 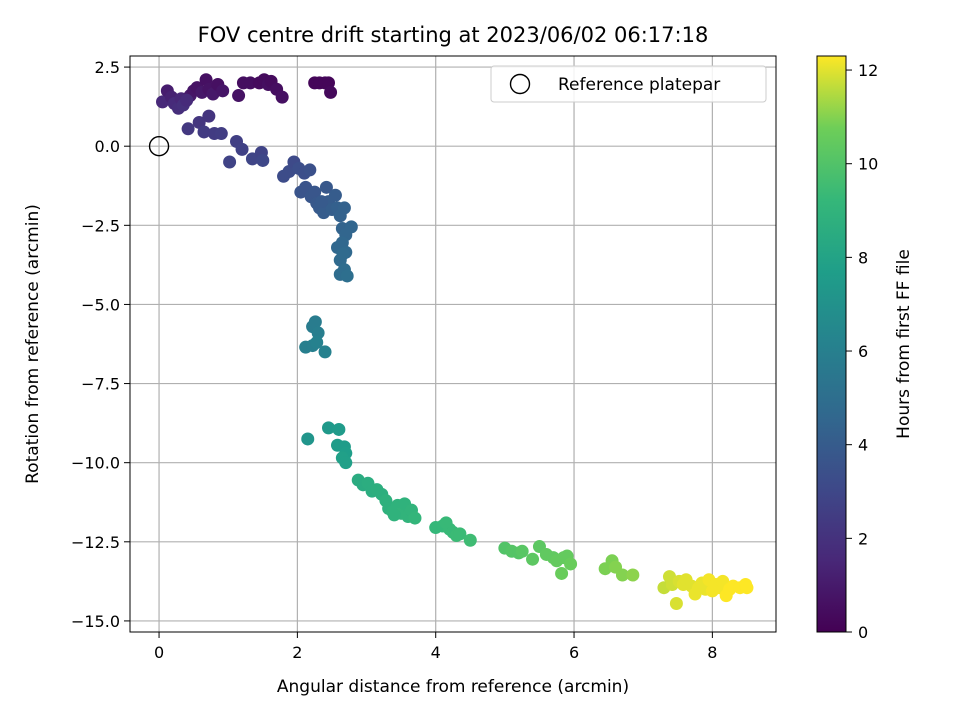 I want to click on colorbar, so click(x=831, y=344).